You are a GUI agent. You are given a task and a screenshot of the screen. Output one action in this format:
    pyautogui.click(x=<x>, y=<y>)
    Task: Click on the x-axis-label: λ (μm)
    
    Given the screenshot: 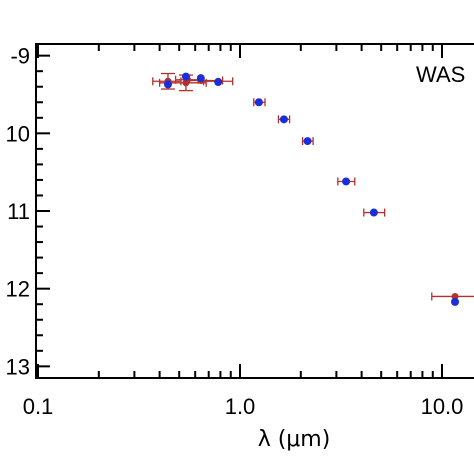 What is the action you would take?
    pyautogui.click(x=294, y=439)
    